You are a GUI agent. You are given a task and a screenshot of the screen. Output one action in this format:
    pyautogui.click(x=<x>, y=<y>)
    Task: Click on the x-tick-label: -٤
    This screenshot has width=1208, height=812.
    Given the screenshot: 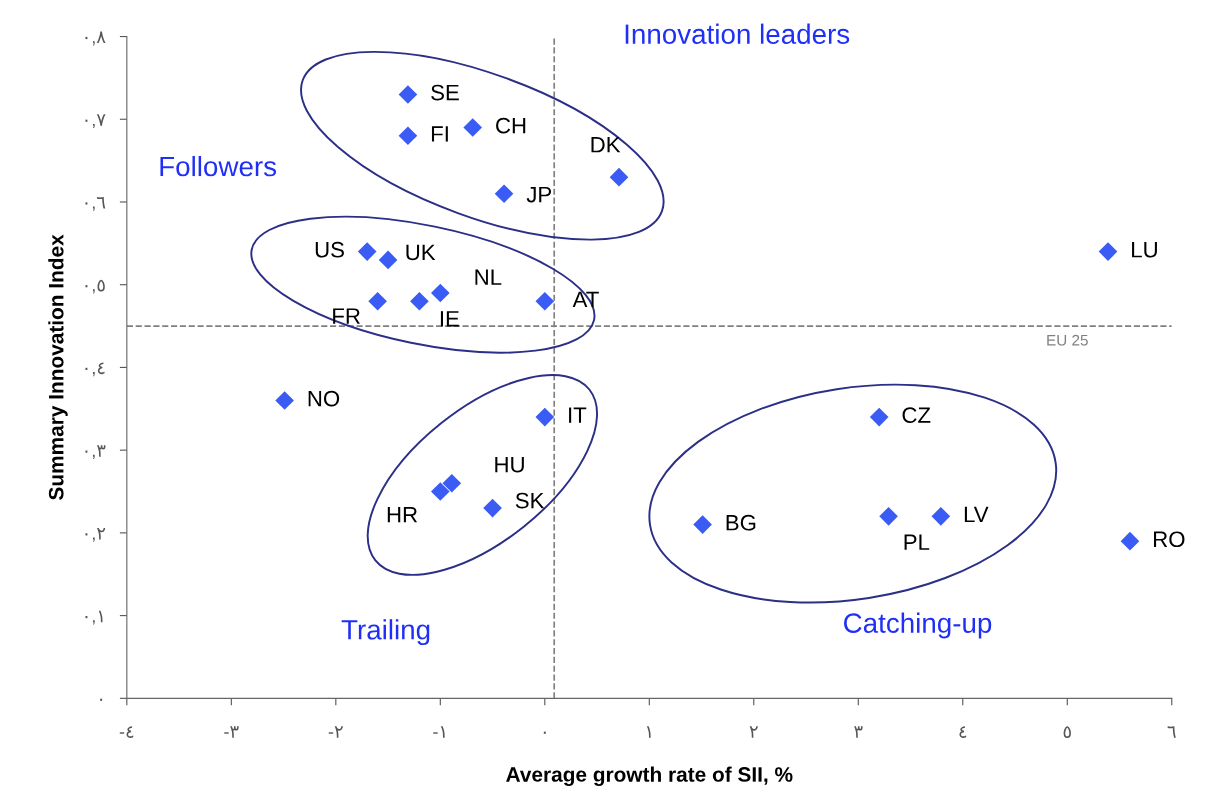 What is the action you would take?
    pyautogui.click(x=126, y=732)
    